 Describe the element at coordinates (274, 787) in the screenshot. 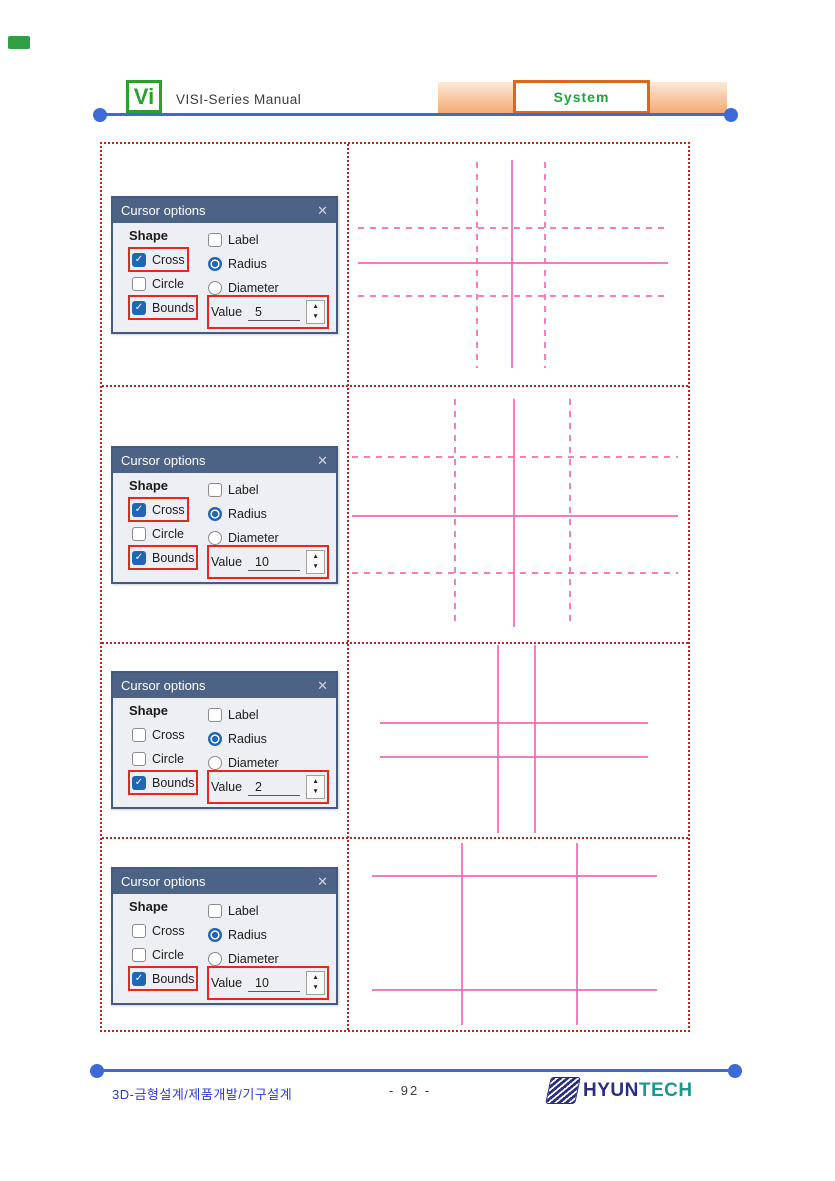

I see `value-input: 2` at that location.